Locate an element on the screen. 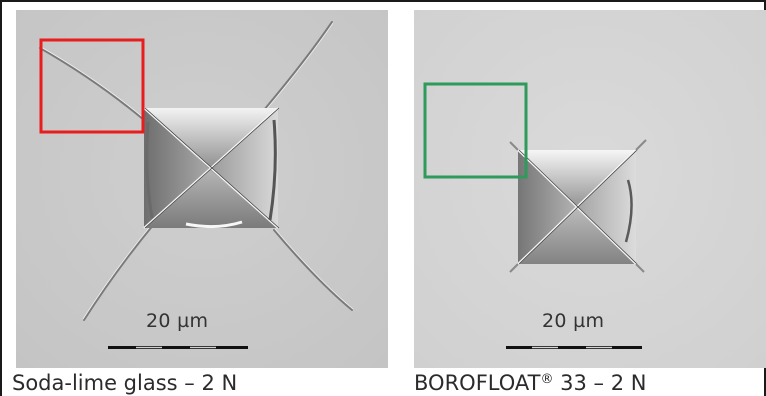 This screenshot has height=396, width=766. caption-borofloat: BOROFLOAT® 33 – 2 N is located at coordinates (530, 383).